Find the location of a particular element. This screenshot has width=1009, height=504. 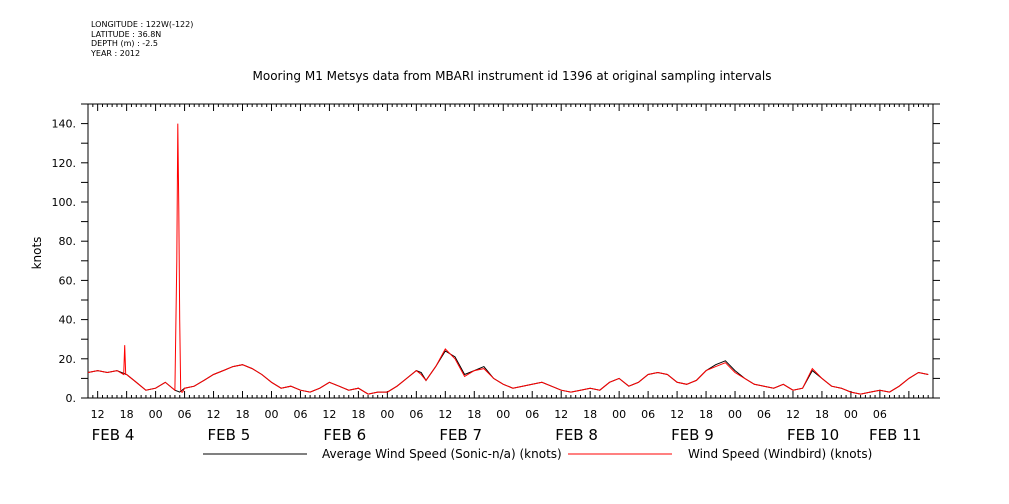

legend-label-windbird: Wind Speed (Windbird) (knots) is located at coordinates (780, 454).